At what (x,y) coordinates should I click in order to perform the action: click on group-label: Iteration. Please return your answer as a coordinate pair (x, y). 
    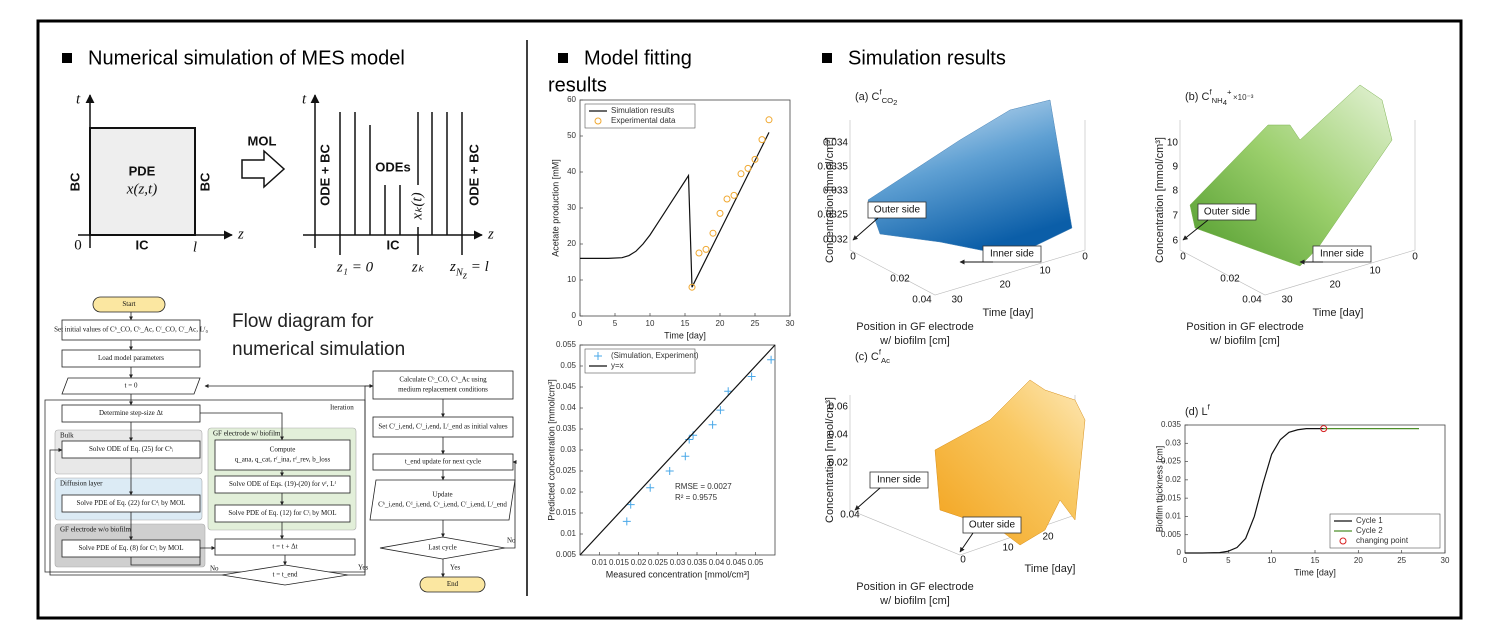
    Looking at the image, I should click on (342, 408).